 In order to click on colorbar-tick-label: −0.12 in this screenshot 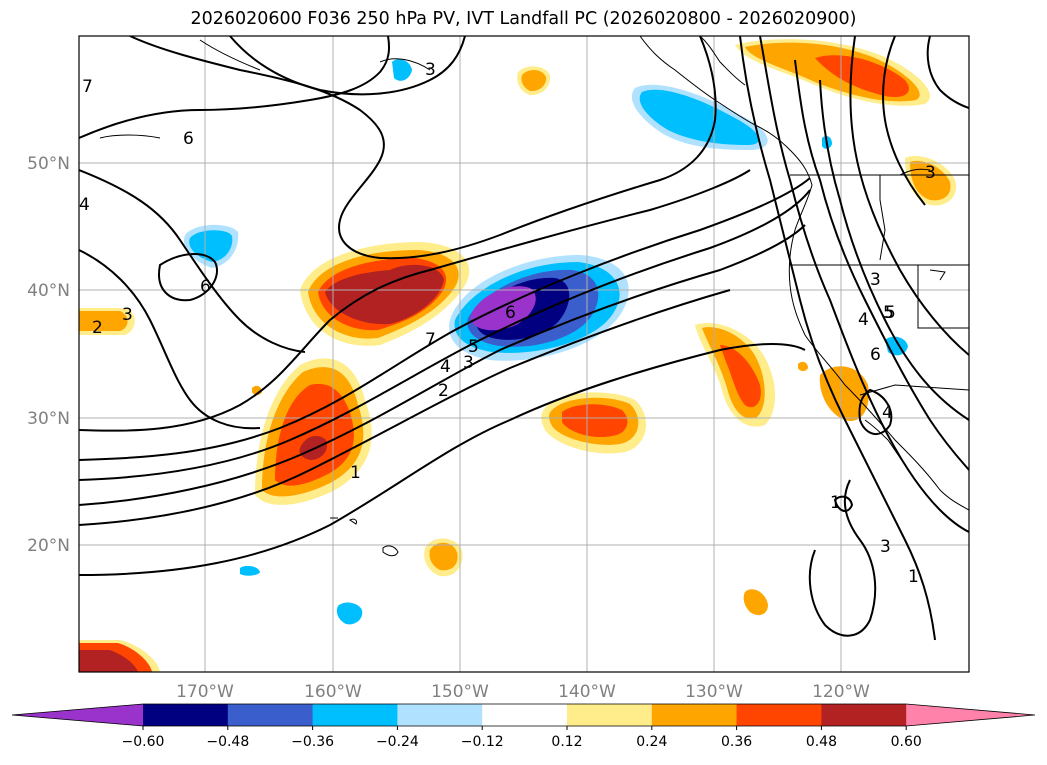, I will do `click(482, 742)`.